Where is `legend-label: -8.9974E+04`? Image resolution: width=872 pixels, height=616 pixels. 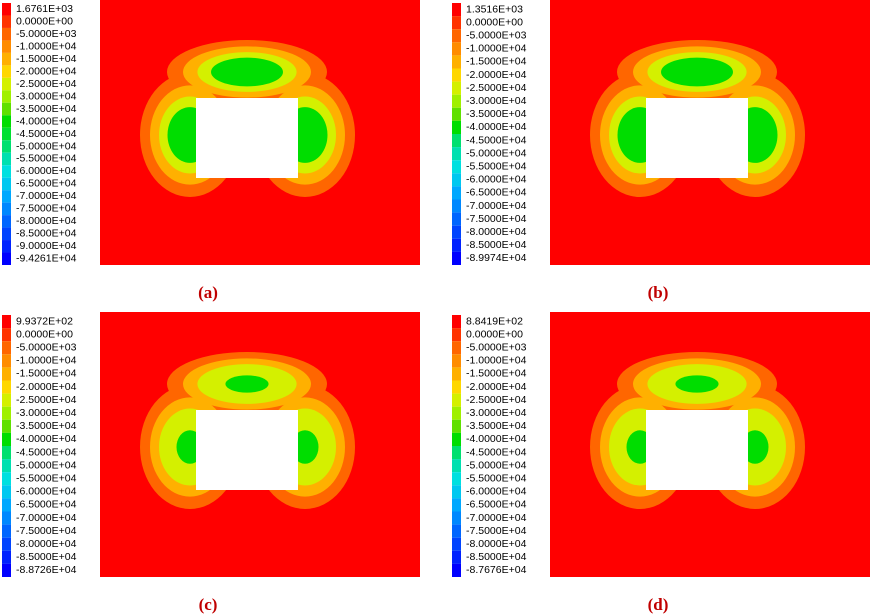 legend-label: -8.9974E+04 is located at coordinates (496, 258).